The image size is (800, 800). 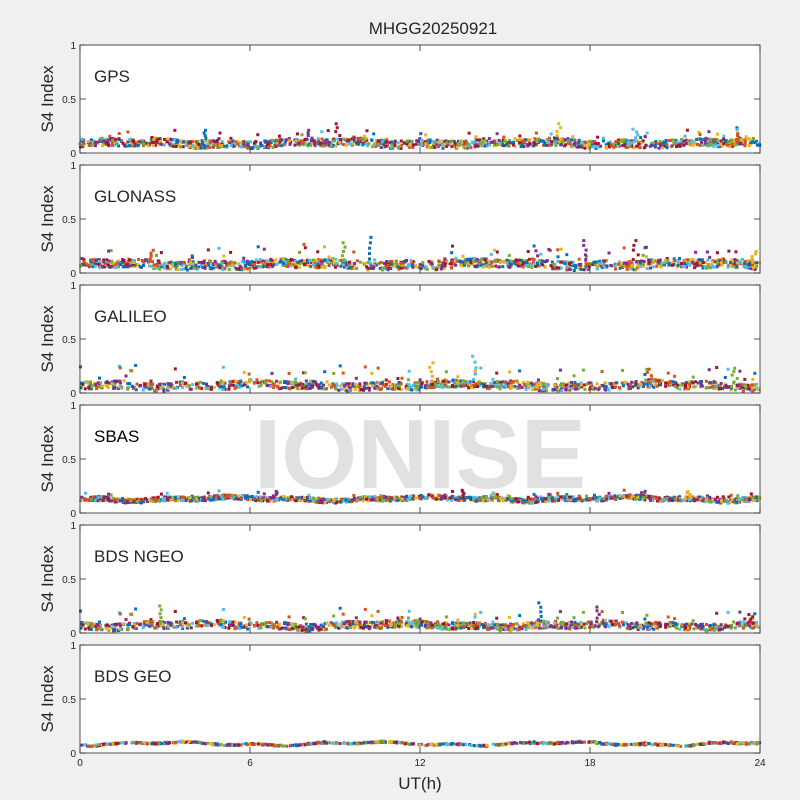 What do you see at coordinates (69, 220) in the screenshot?
I see `y-tick-label: 0.5` at bounding box center [69, 220].